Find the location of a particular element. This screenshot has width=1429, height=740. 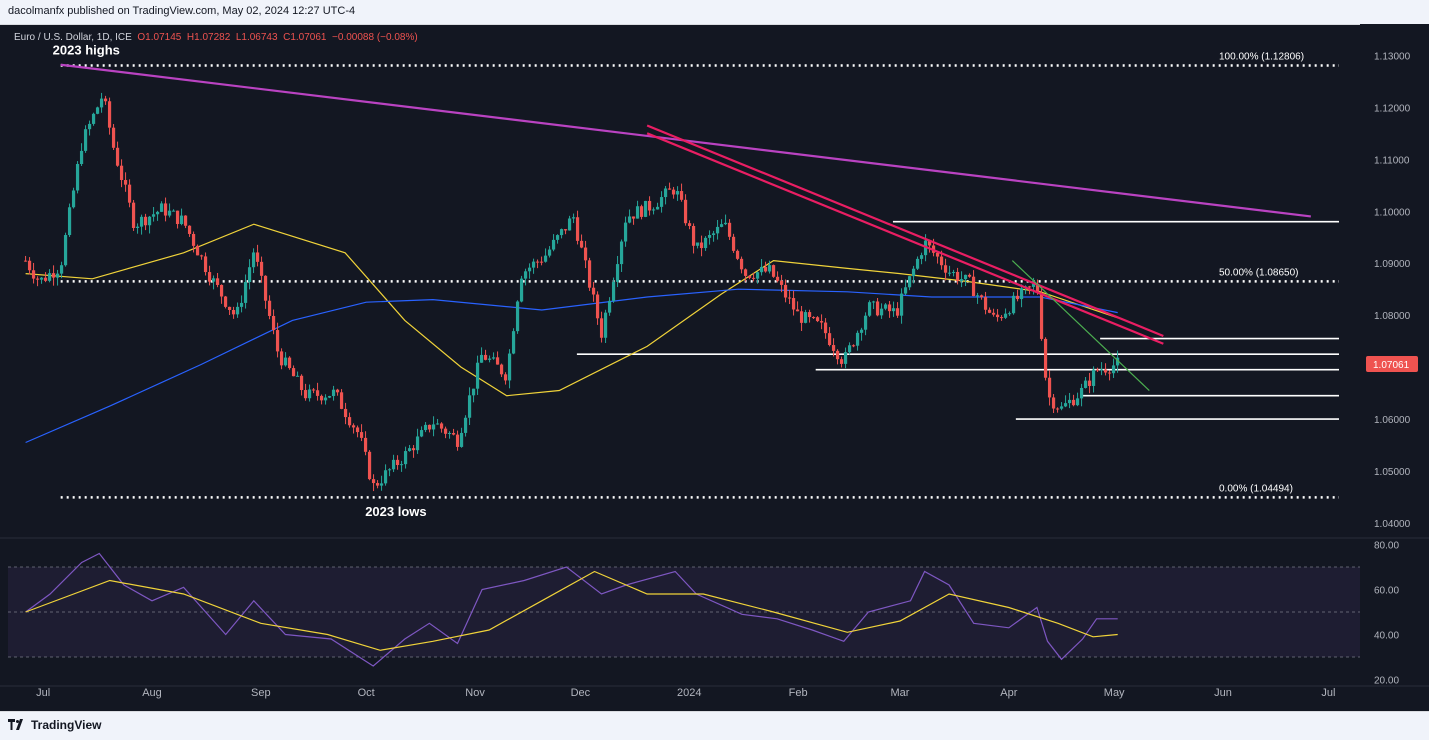

rsi-tick-label: 40.00 is located at coordinates (1386, 636).